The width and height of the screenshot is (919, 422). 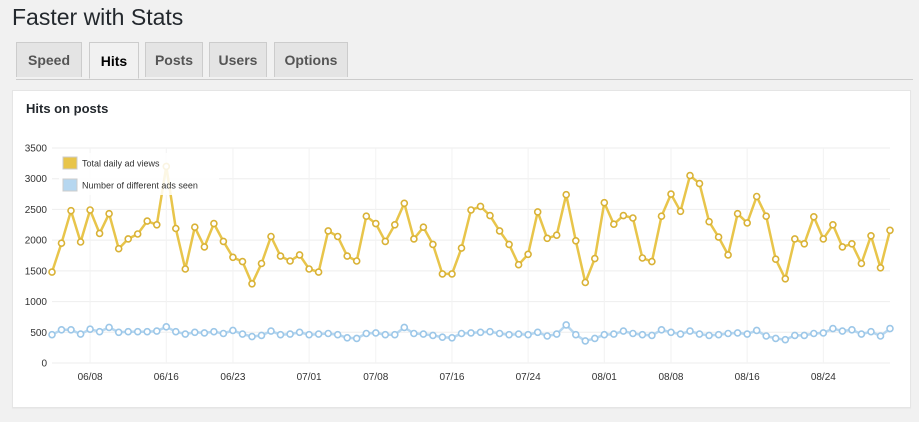 I want to click on tab-speed: Speed, so click(x=49, y=59).